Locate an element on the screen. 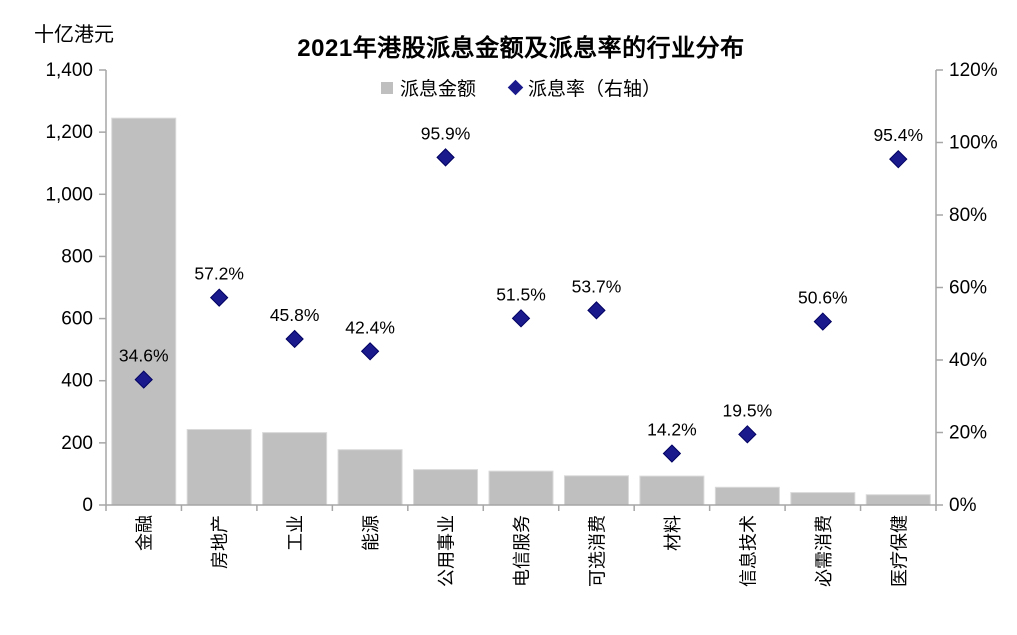  category-label-7: 材料 is located at coordinates (673, 533).